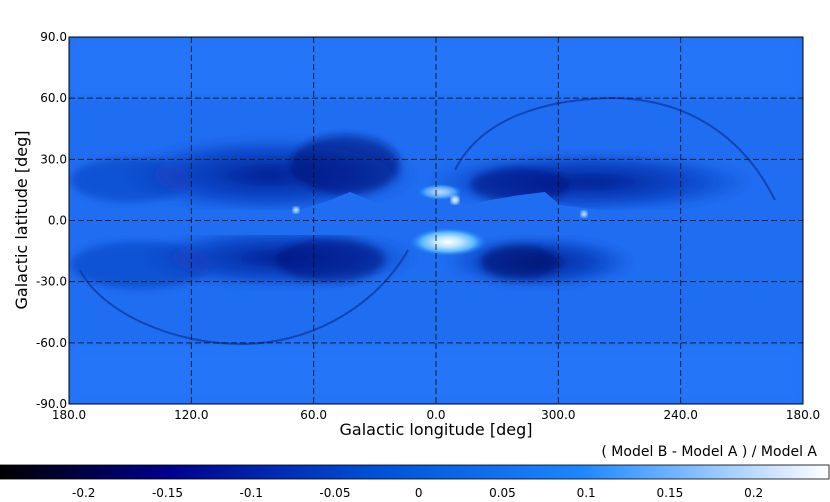 Image resolution: width=830 pixels, height=502 pixels. I want to click on southern-deficit-region, so click(352, 258).